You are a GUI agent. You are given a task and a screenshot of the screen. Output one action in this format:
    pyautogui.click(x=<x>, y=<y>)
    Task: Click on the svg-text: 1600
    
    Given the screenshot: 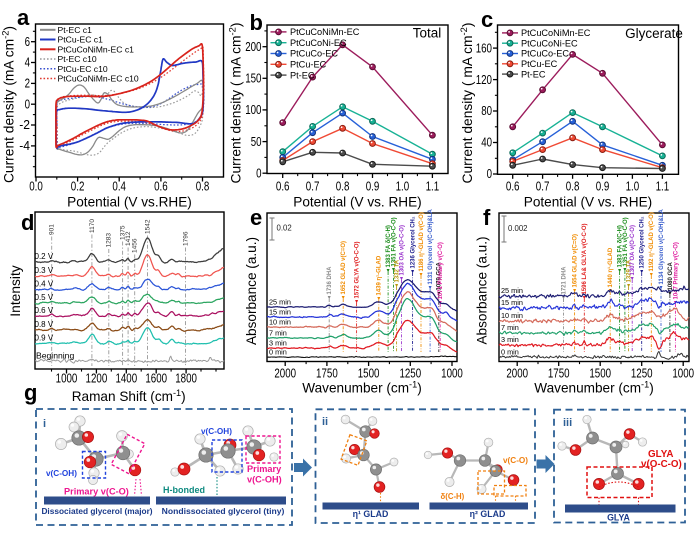 What is the action you would take?
    pyautogui.click(x=156, y=379)
    